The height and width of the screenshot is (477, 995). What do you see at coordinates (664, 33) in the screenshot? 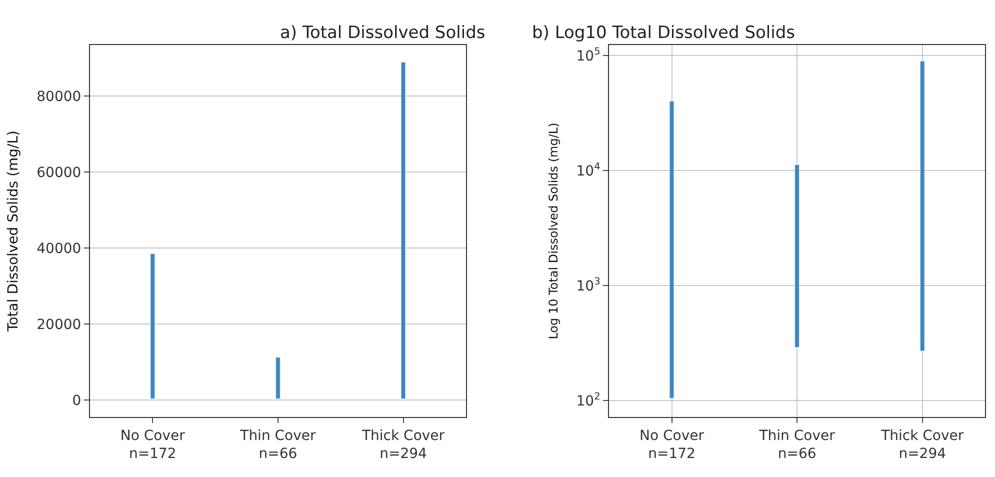
I see `chart-title: b) Log10 Total Dissolved Solids` at bounding box center [664, 33].